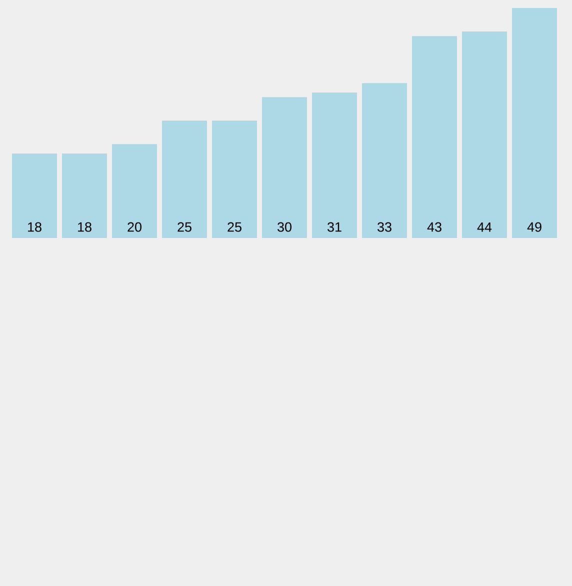 This screenshot has height=586, width=572. I want to click on data-label: 49, so click(534, 227).